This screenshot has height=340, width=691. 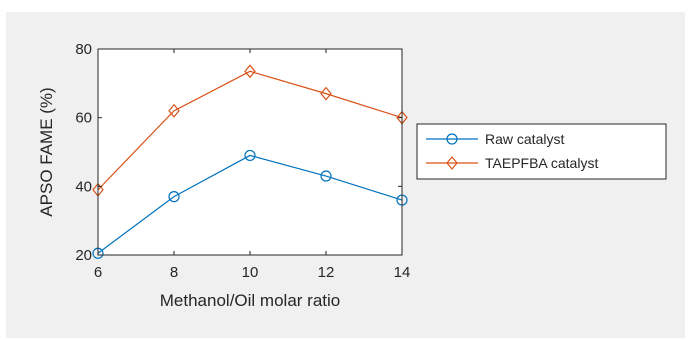 What do you see at coordinates (46, 151) in the screenshot?
I see `y-axis-label: APSO FAME (%)` at bounding box center [46, 151].